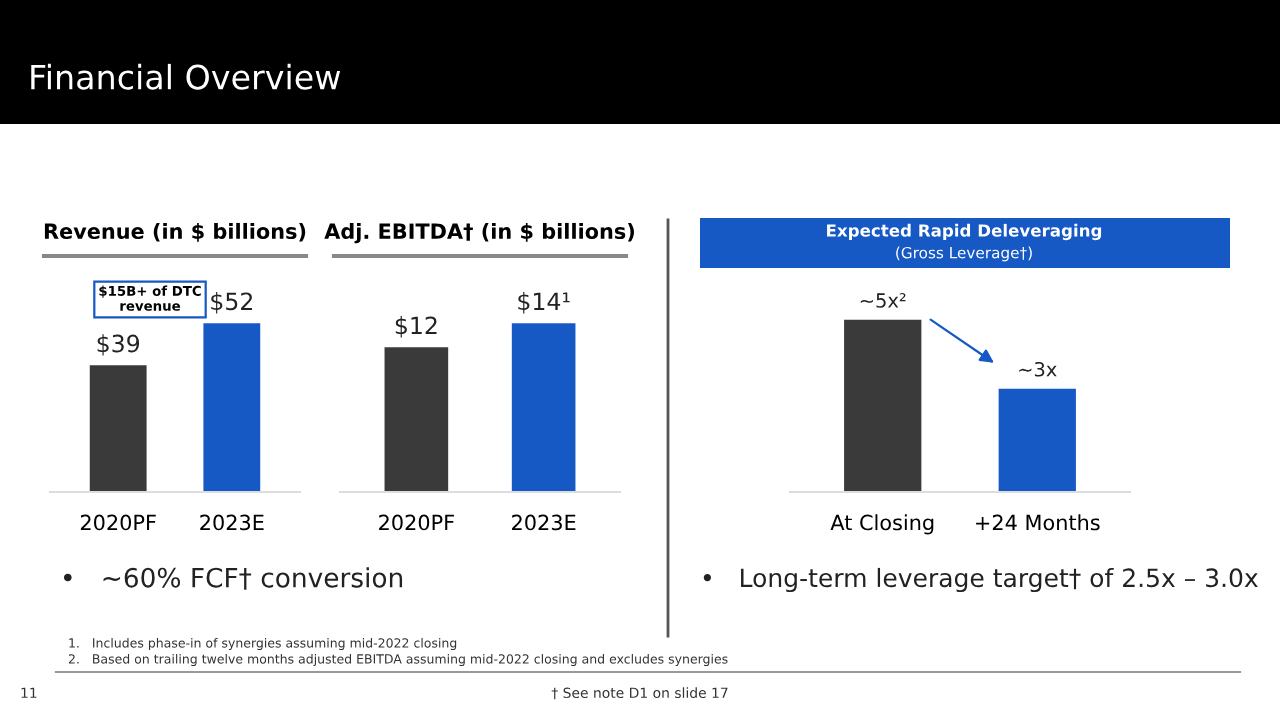  Describe the element at coordinates (479, 233) in the screenshot. I see `chart-title: Adj. EBITDA† (in $ billions)` at that location.